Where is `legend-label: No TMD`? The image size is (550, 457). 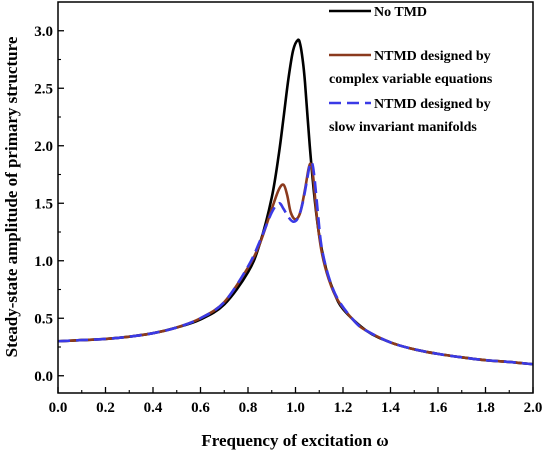
legend-label: No TMD is located at coordinates (400, 12).